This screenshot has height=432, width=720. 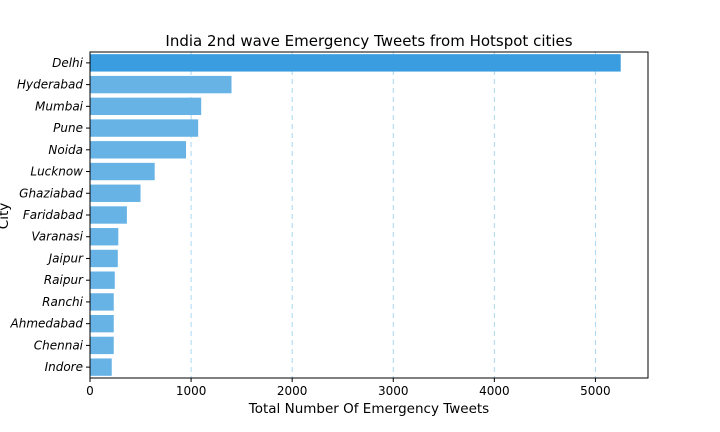 What do you see at coordinates (101, 367) in the screenshot?
I see `bar-indore` at bounding box center [101, 367].